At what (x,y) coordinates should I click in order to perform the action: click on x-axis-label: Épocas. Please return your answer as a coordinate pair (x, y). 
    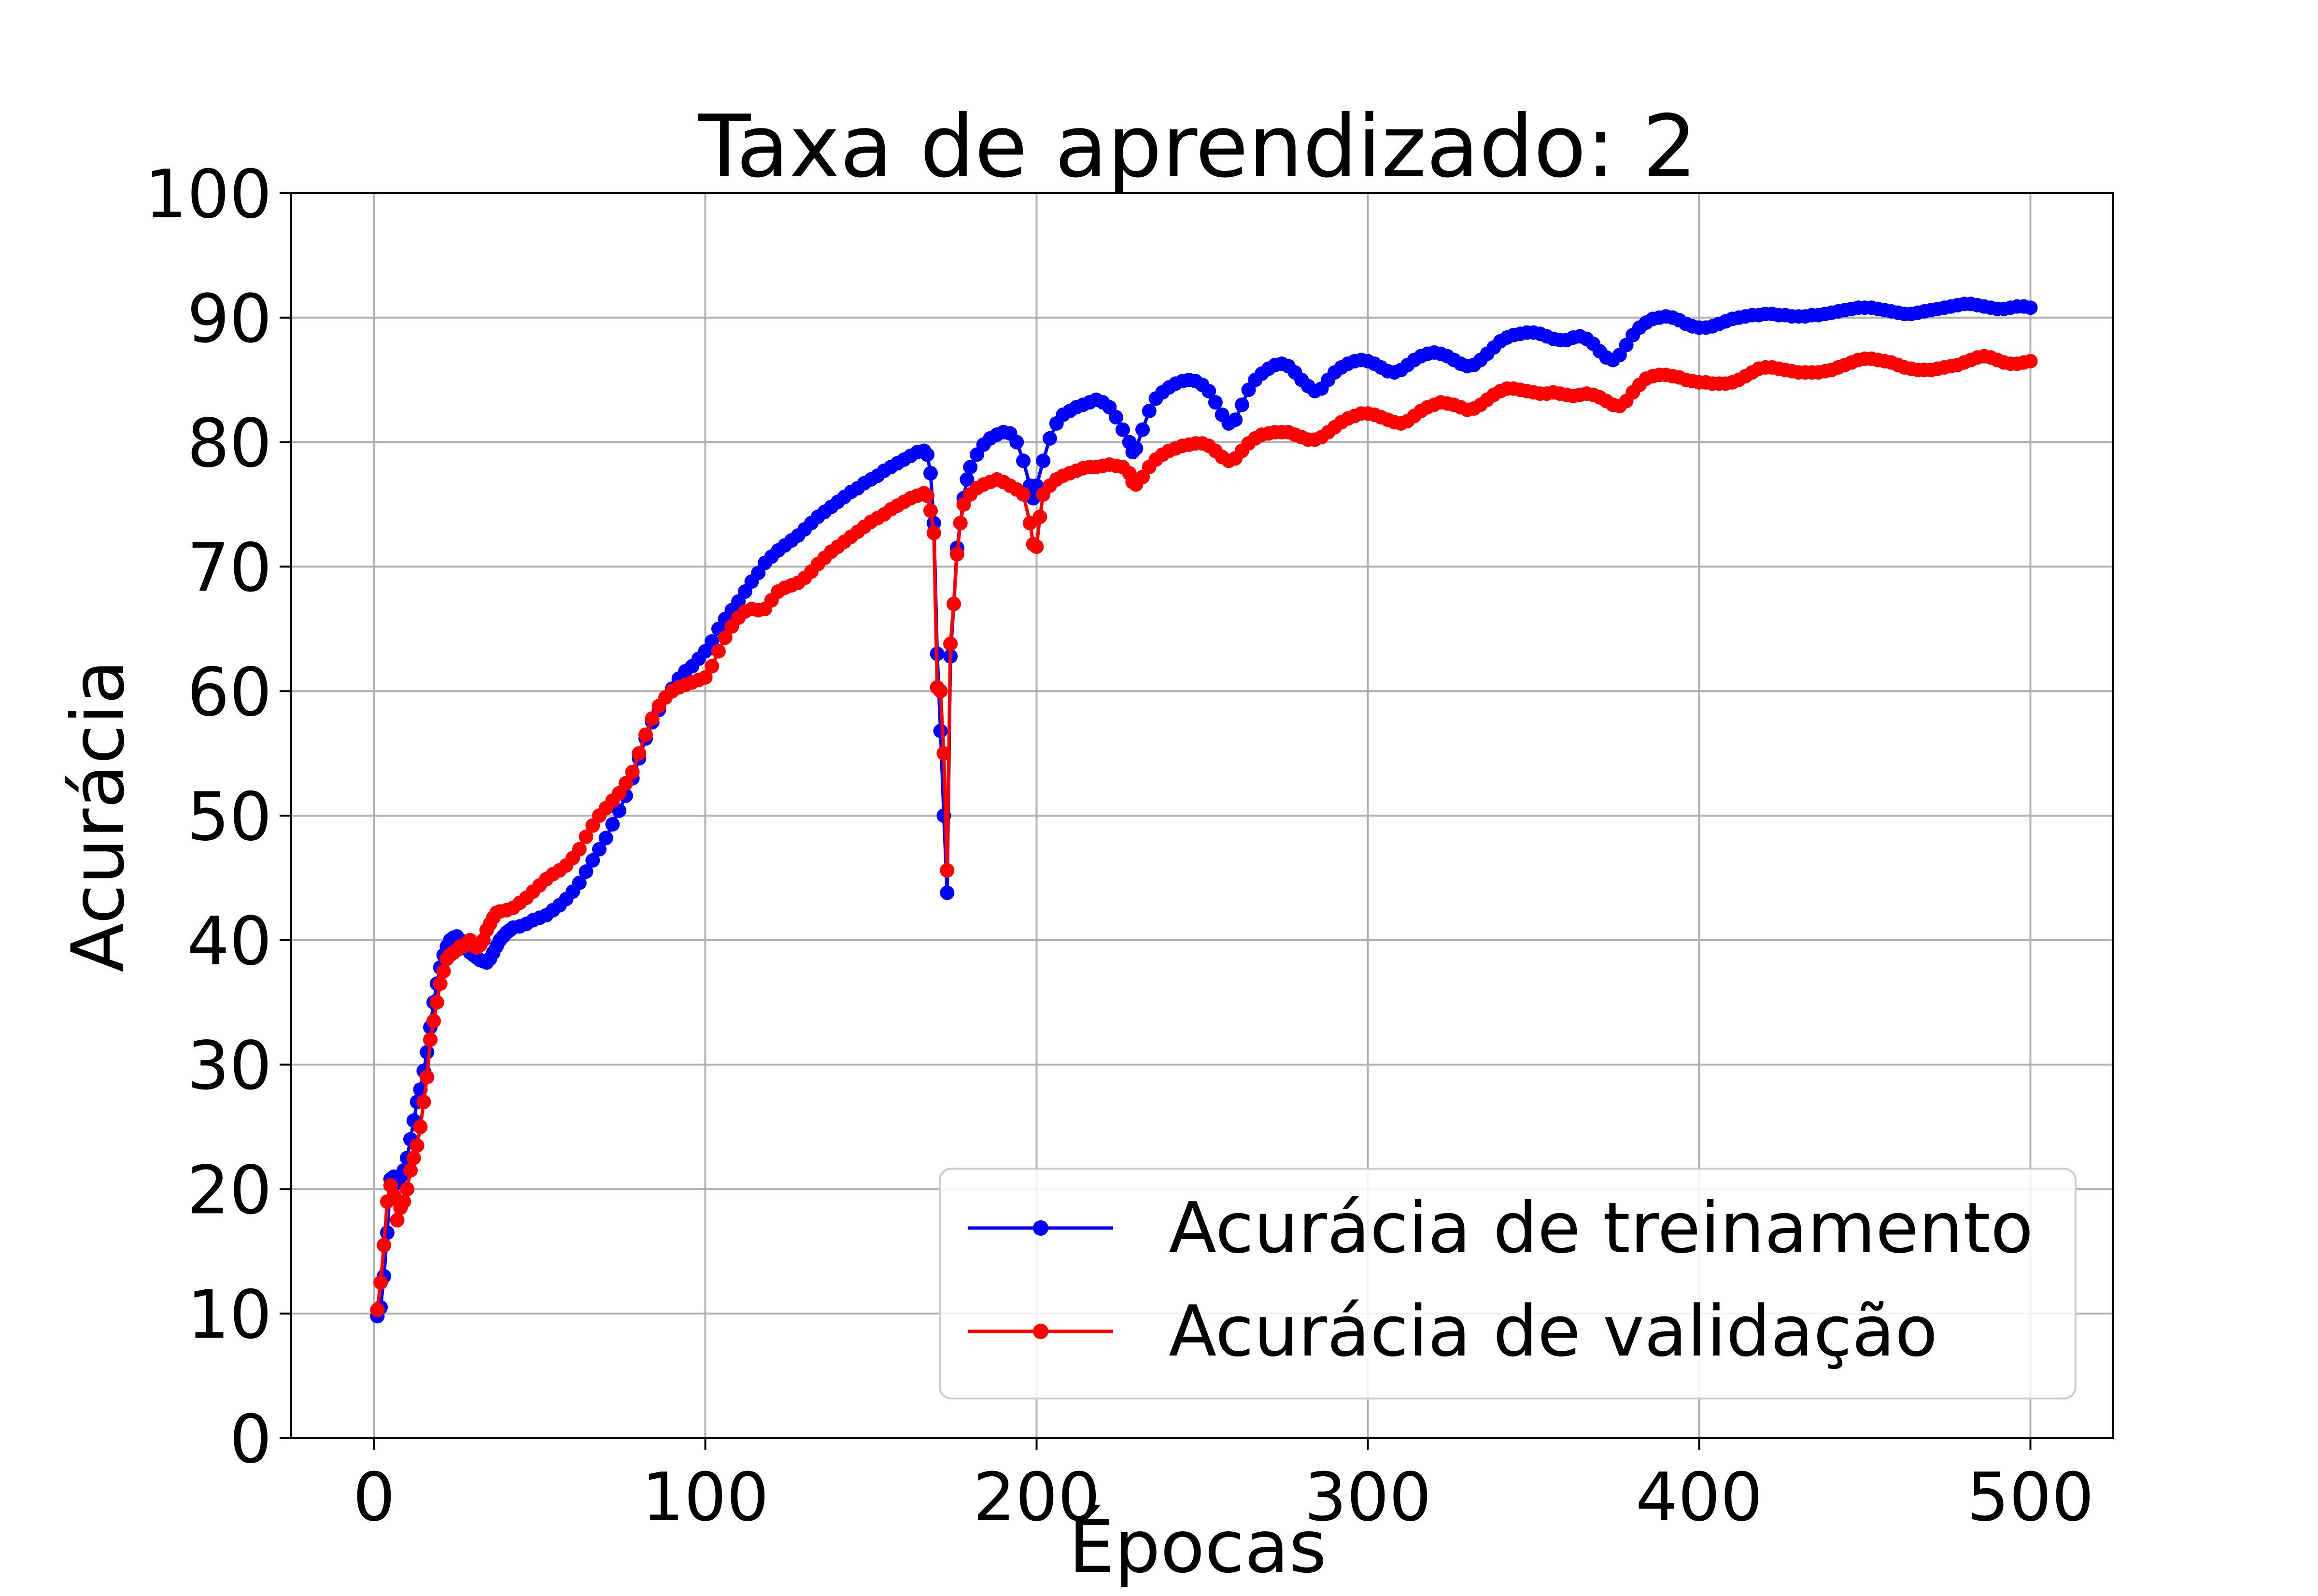
    Looking at the image, I should click on (1198, 1547).